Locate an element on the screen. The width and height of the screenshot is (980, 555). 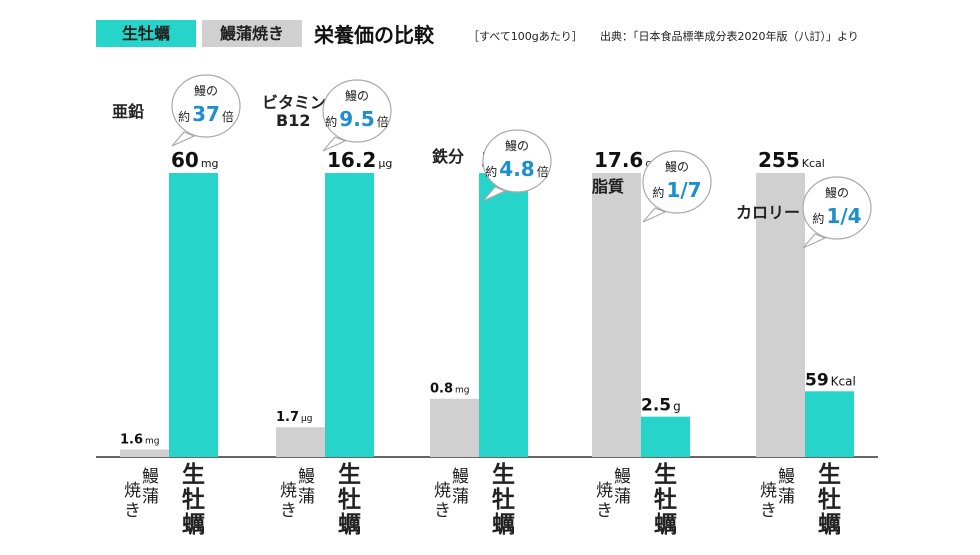
nutrient-label-4: カロリー is located at coordinates (768, 212).